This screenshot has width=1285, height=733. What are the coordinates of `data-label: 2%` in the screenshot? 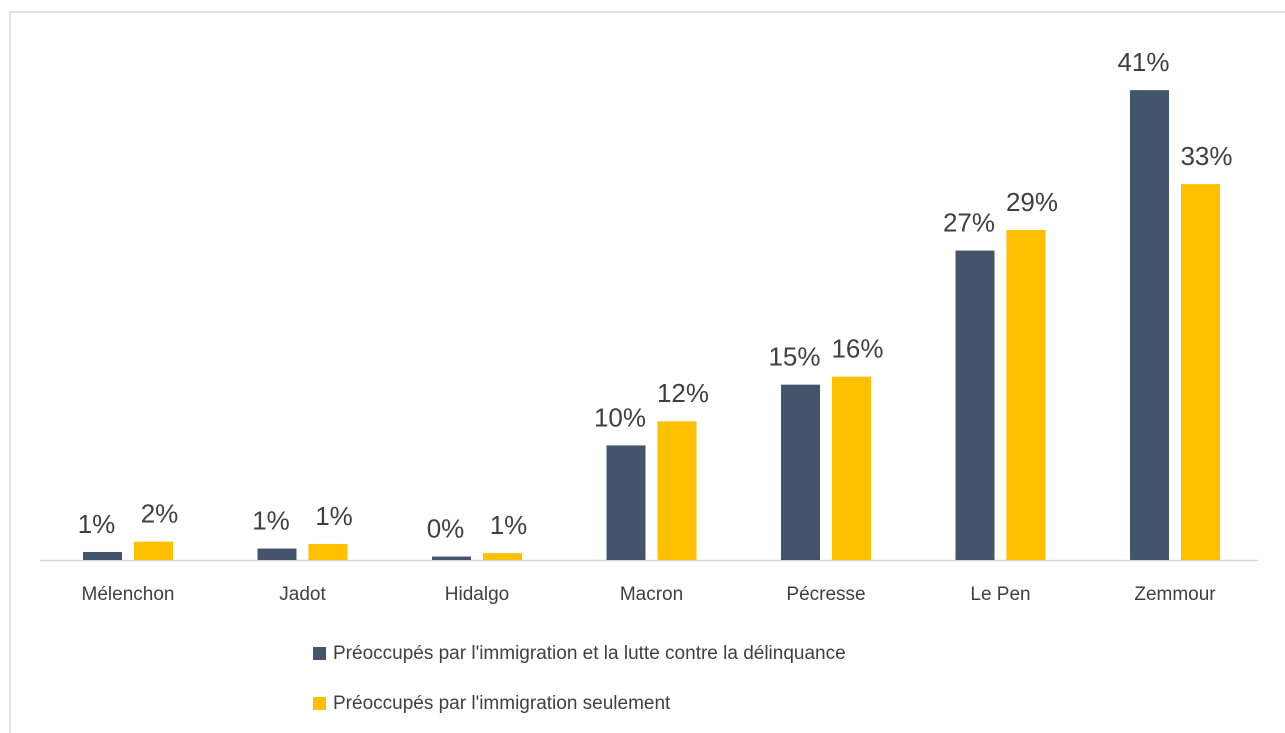 It's located at (160, 514).